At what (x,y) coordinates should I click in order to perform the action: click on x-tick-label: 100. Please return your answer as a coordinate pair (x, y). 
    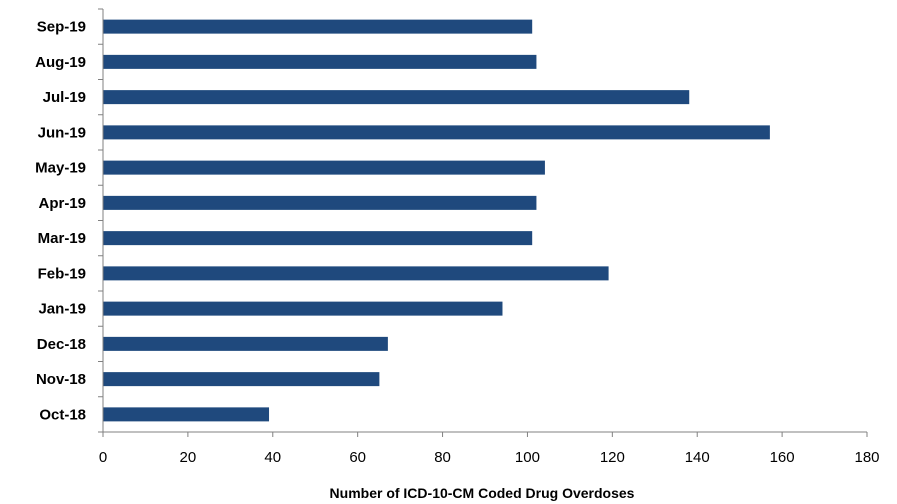
    Looking at the image, I should click on (527, 457).